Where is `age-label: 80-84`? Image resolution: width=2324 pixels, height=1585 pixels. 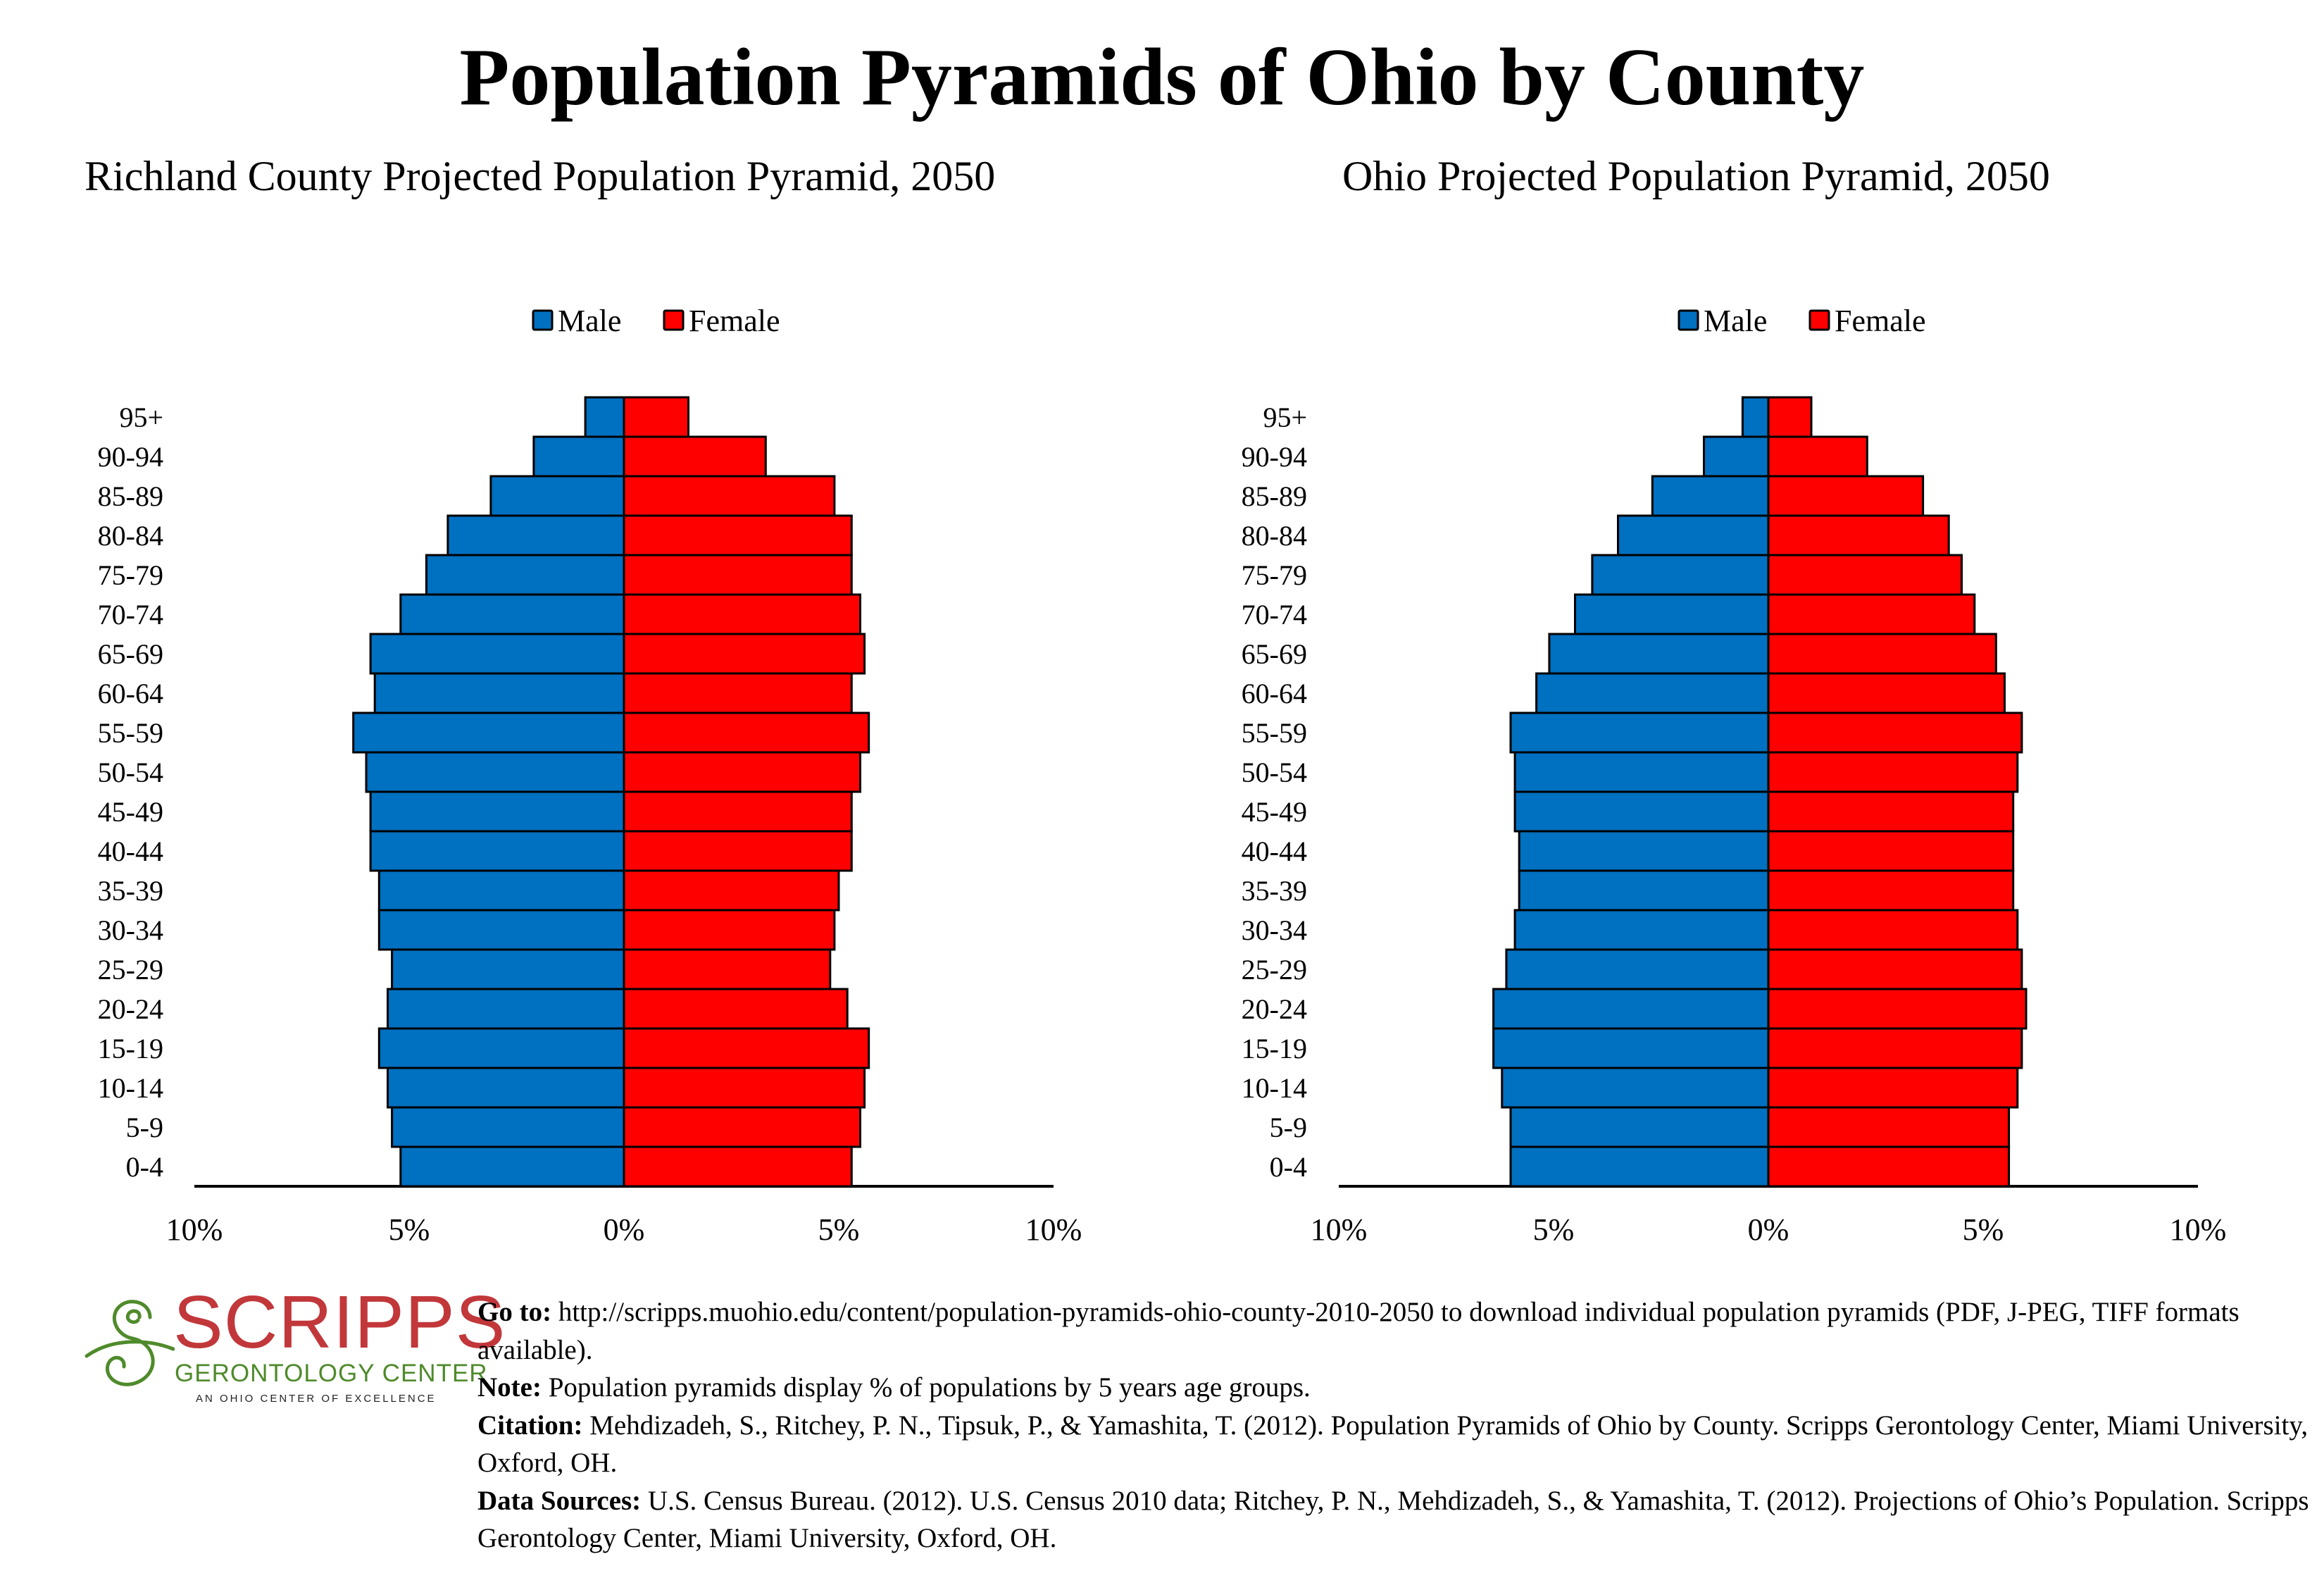 age-label: 80-84 is located at coordinates (1274, 536).